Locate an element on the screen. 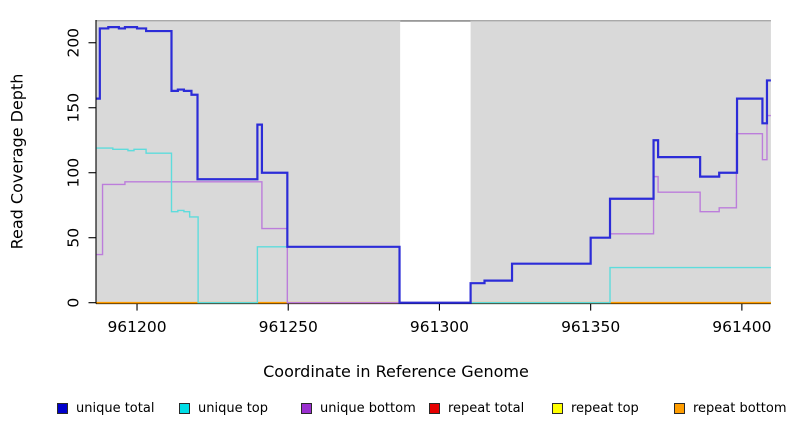 This screenshot has height=432, width=792. legend-item-repeat-top: repeat top is located at coordinates (595, 408).